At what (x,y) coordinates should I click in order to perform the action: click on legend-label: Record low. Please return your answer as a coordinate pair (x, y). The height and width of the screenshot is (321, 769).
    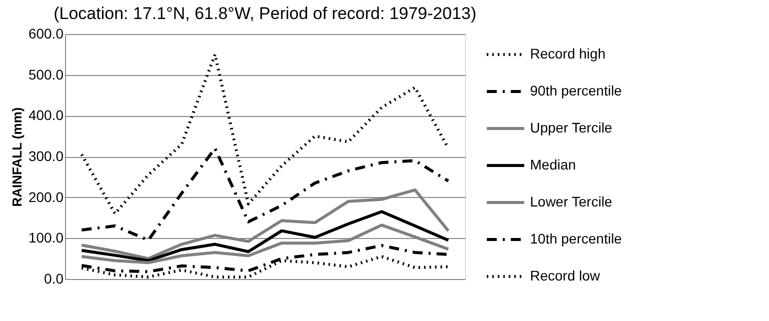
    Looking at the image, I should click on (565, 276).